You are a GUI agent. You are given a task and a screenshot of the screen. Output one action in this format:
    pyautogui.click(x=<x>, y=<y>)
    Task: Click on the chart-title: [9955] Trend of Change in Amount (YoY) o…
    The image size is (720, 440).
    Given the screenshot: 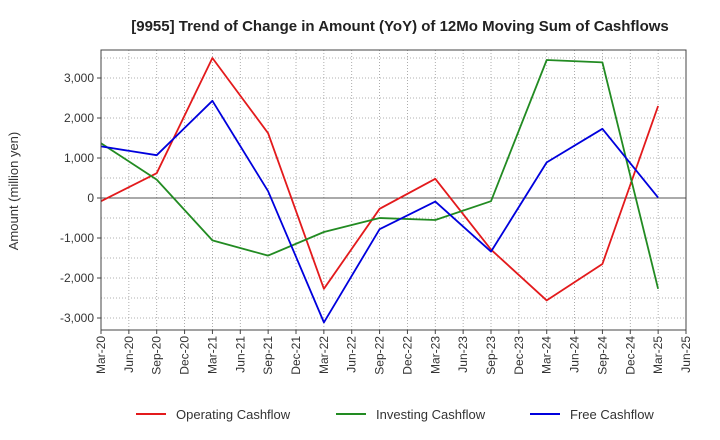 What is the action you would take?
    pyautogui.click(x=400, y=26)
    